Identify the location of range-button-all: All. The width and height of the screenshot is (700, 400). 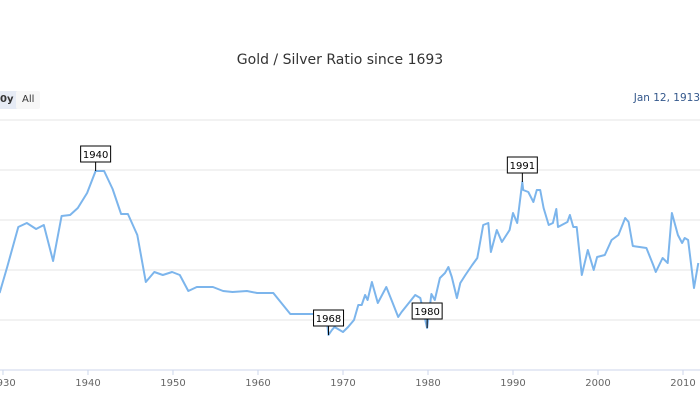
(28, 100).